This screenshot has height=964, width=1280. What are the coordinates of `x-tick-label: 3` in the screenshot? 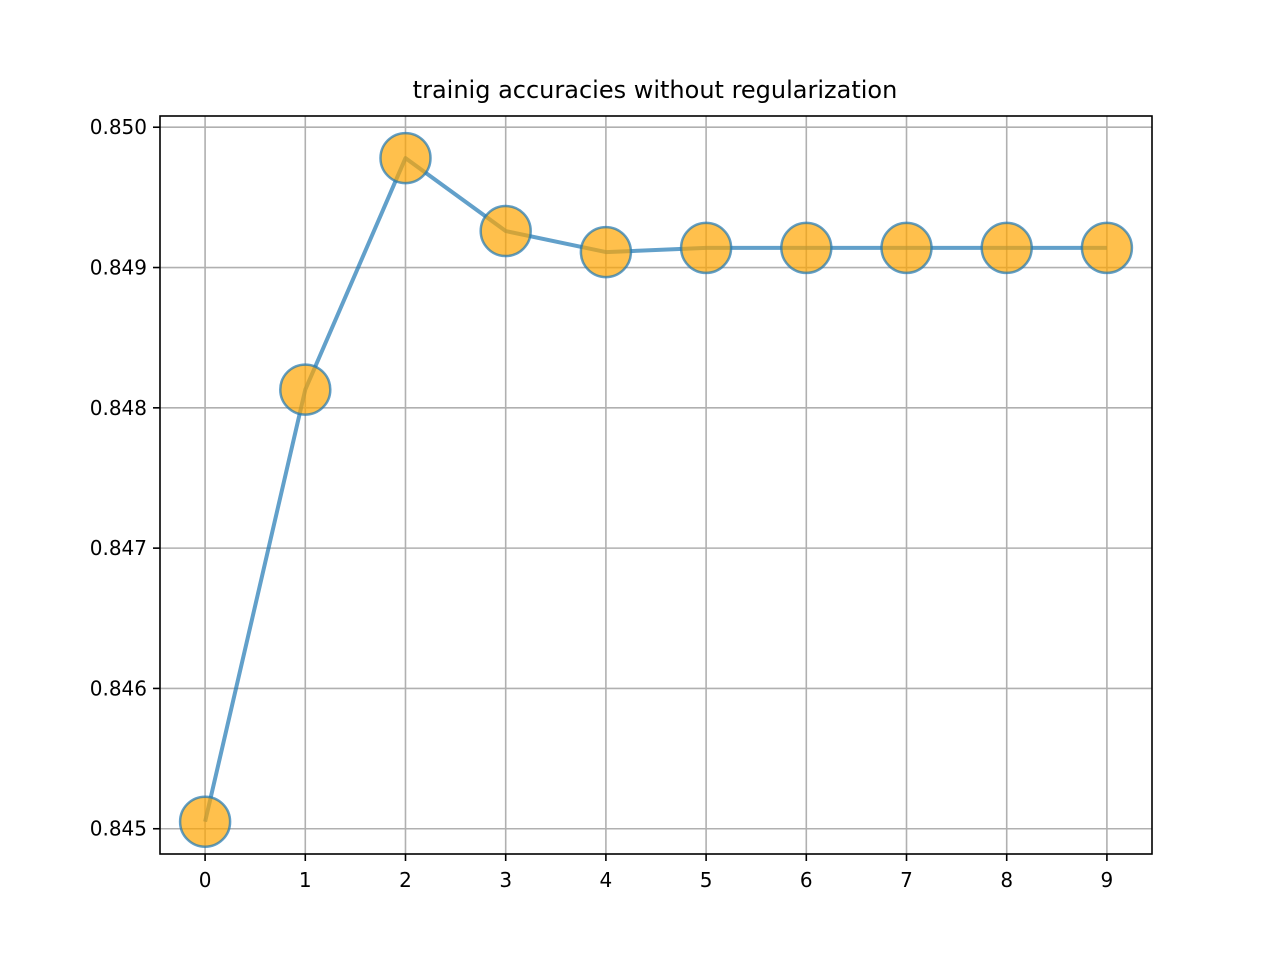 It's located at (505, 880).